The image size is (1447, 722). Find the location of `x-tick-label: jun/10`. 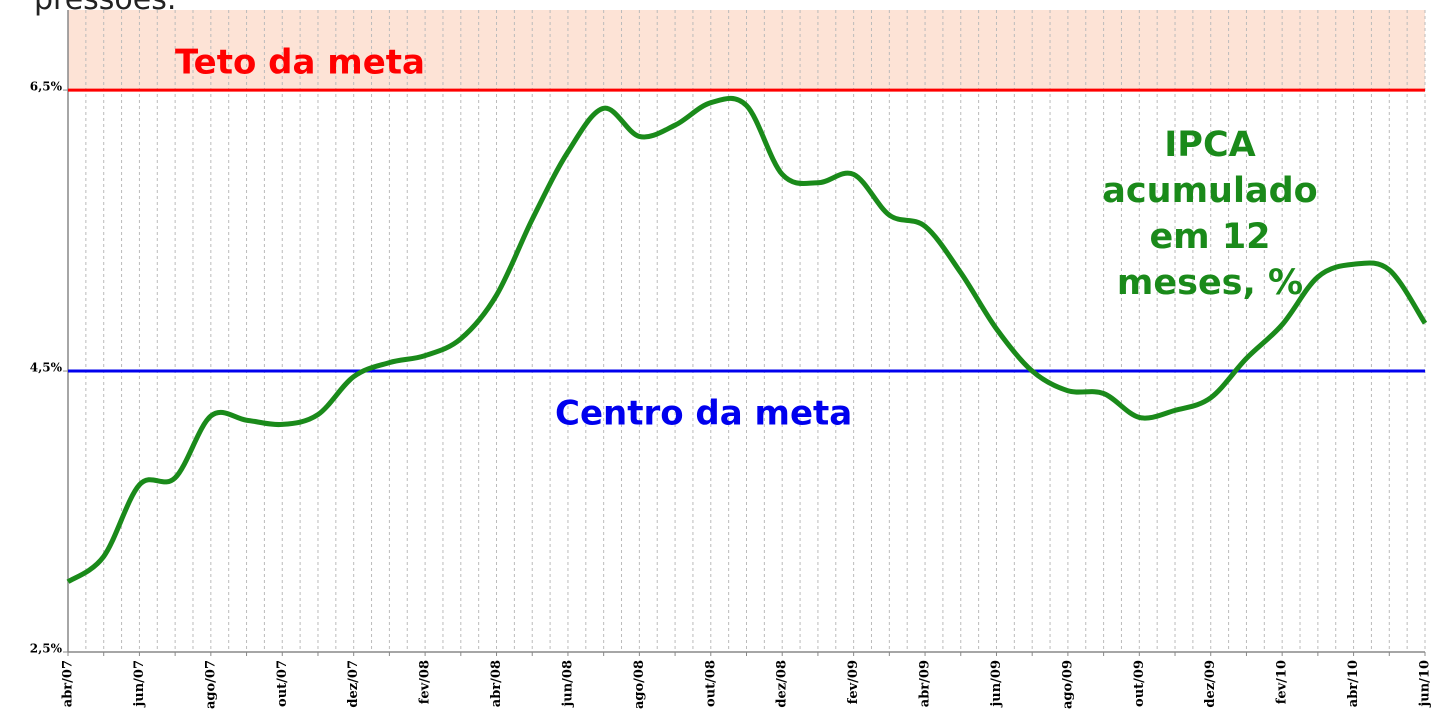

x-tick-label: jun/10 is located at coordinates (1425, 683).